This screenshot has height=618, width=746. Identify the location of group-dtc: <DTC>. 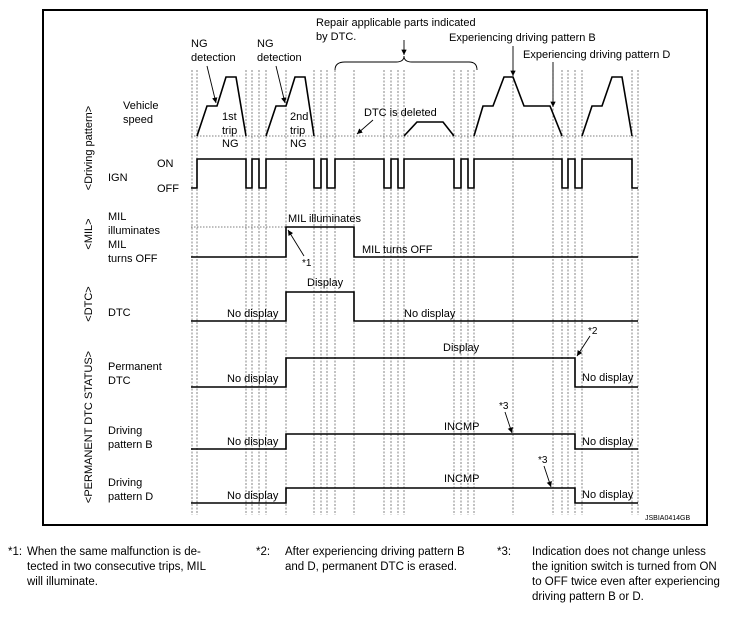
(89, 303).